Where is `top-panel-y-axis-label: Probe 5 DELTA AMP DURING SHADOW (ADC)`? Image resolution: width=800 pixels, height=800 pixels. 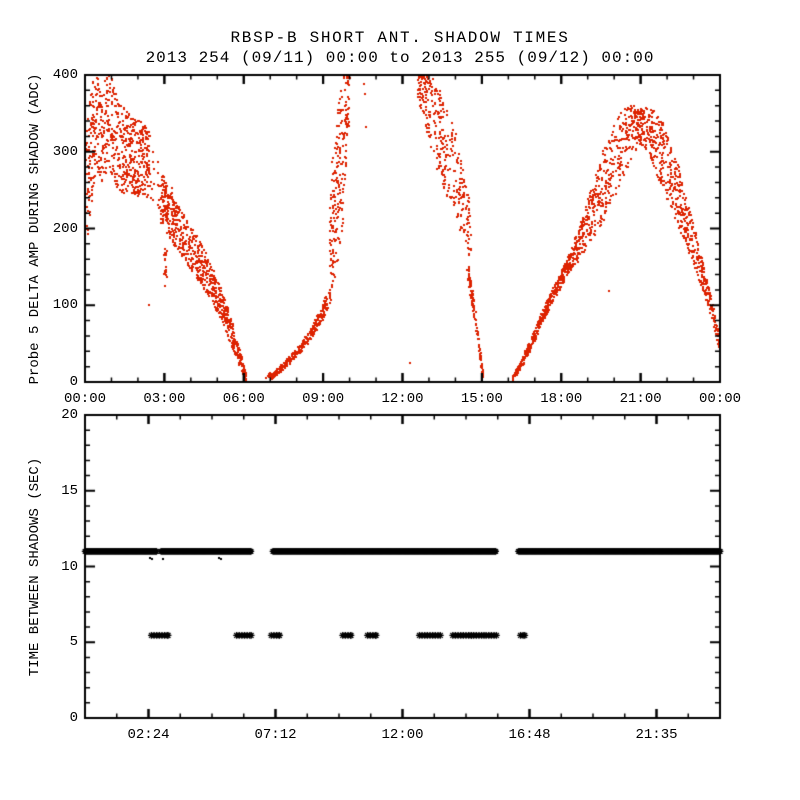
top-panel-y-axis-label: Probe 5 DELTA AMP DURING SHADOW (ADC) is located at coordinates (35, 229).